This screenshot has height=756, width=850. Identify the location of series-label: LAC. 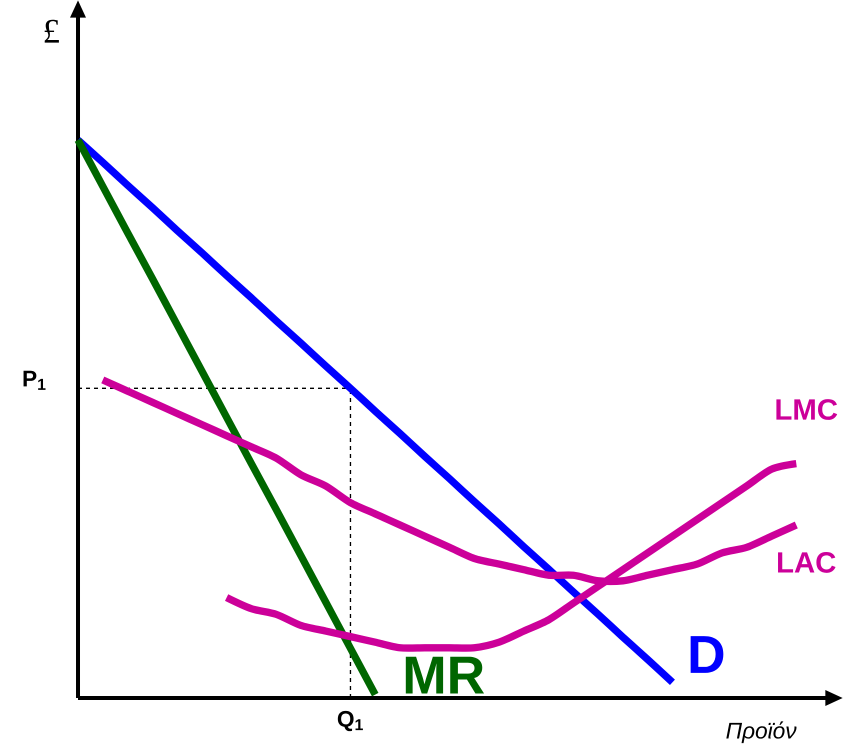
(807, 562).